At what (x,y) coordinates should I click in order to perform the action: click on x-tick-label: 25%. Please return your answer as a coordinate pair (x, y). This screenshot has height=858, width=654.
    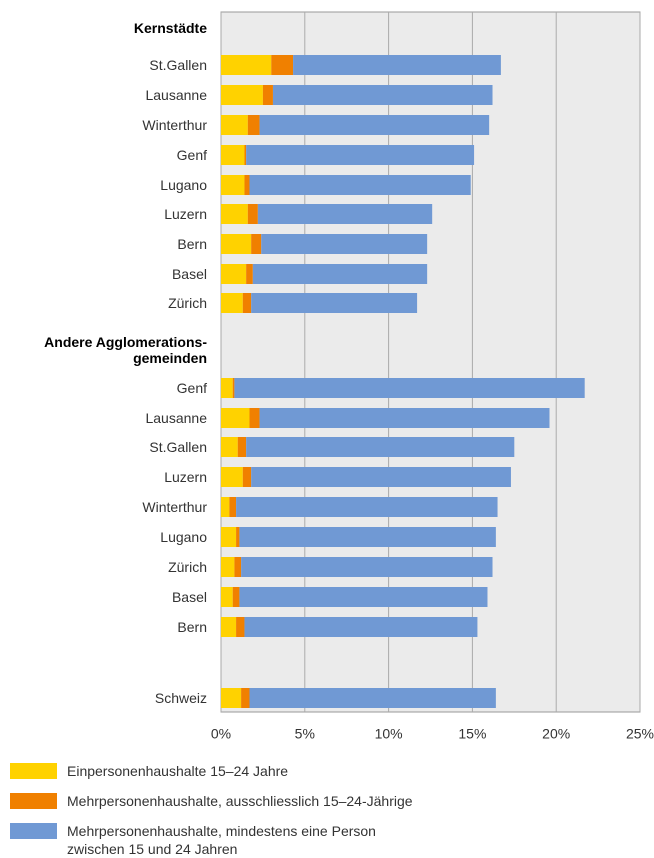
    Looking at the image, I should click on (640, 734).